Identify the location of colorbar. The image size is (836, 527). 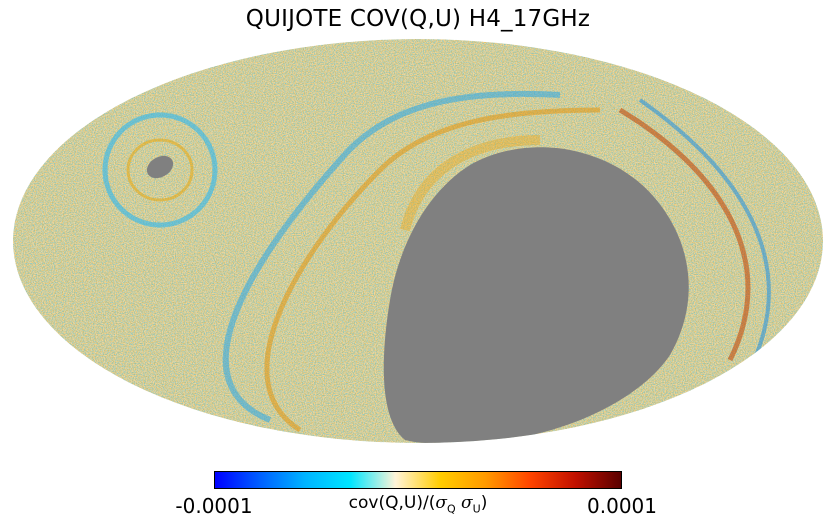
(418, 480).